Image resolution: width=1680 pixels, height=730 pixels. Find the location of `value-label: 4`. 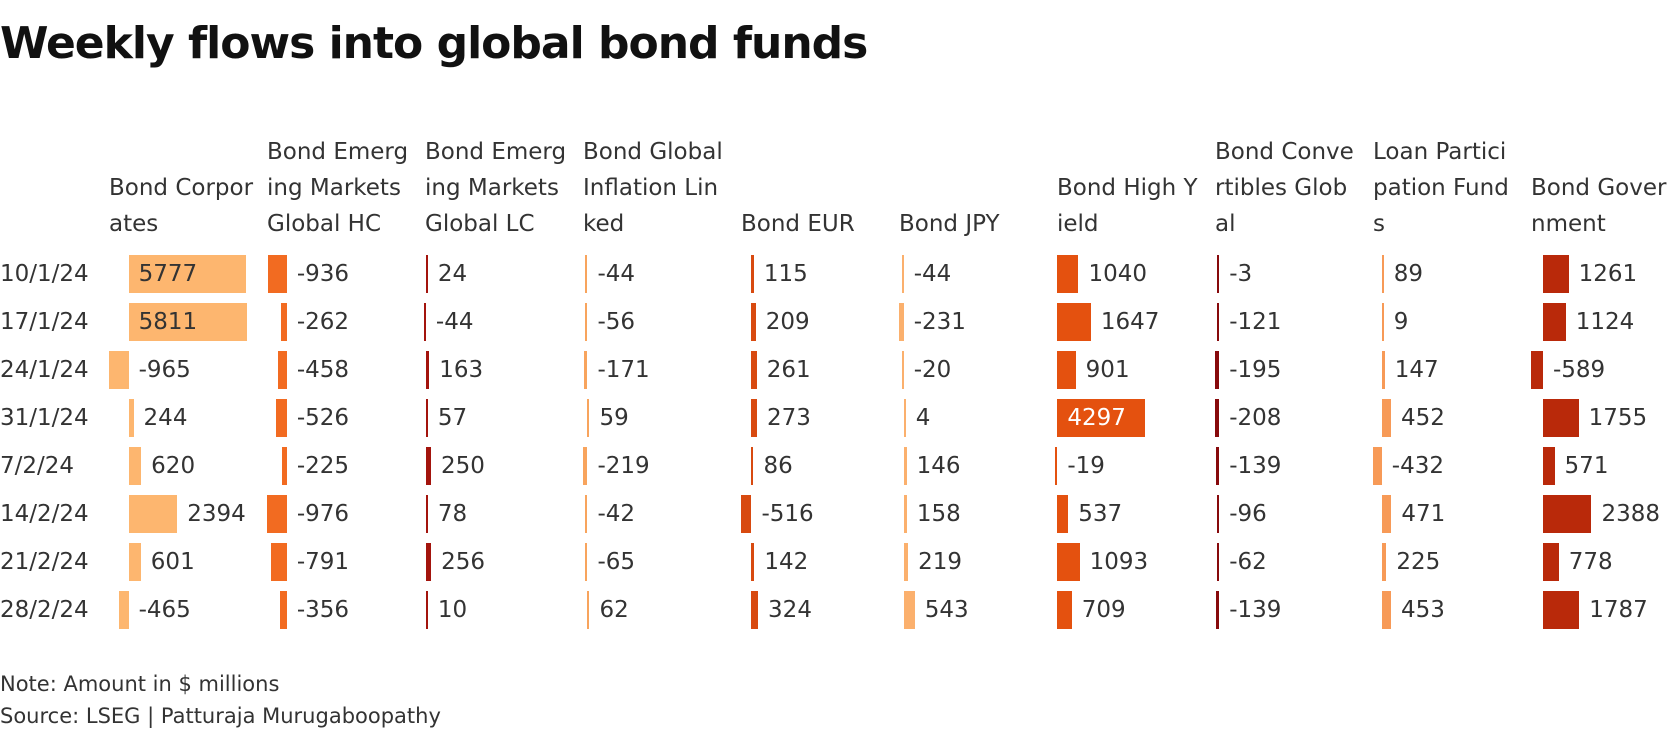

value-label: 4 is located at coordinates (923, 418).